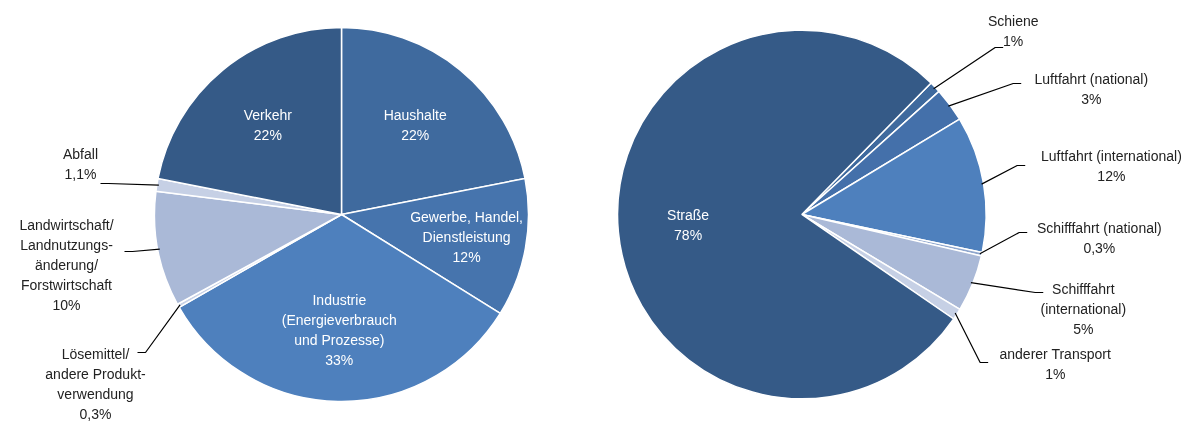  Describe the element at coordinates (688, 235) in the screenshot. I see `data-label: 78%` at that location.